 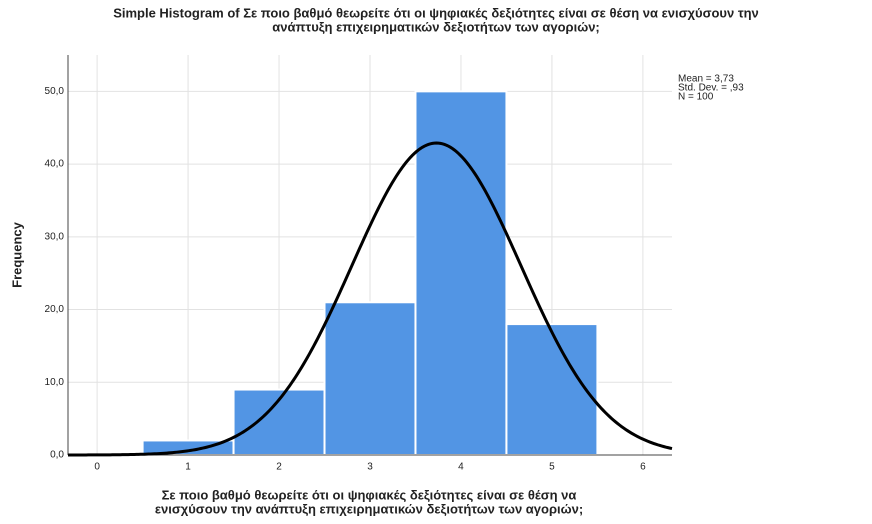 I want to click on x-tick-label: 1, so click(x=188, y=467).